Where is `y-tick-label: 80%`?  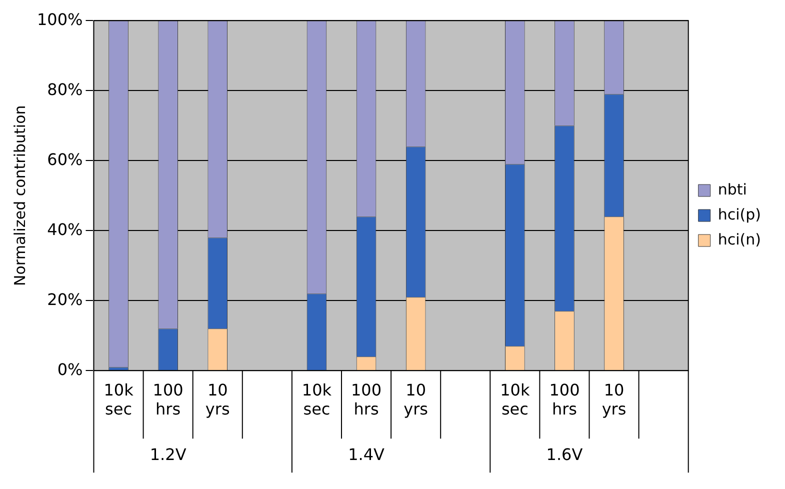
y-tick-label: 80% is located at coordinates (65, 89).